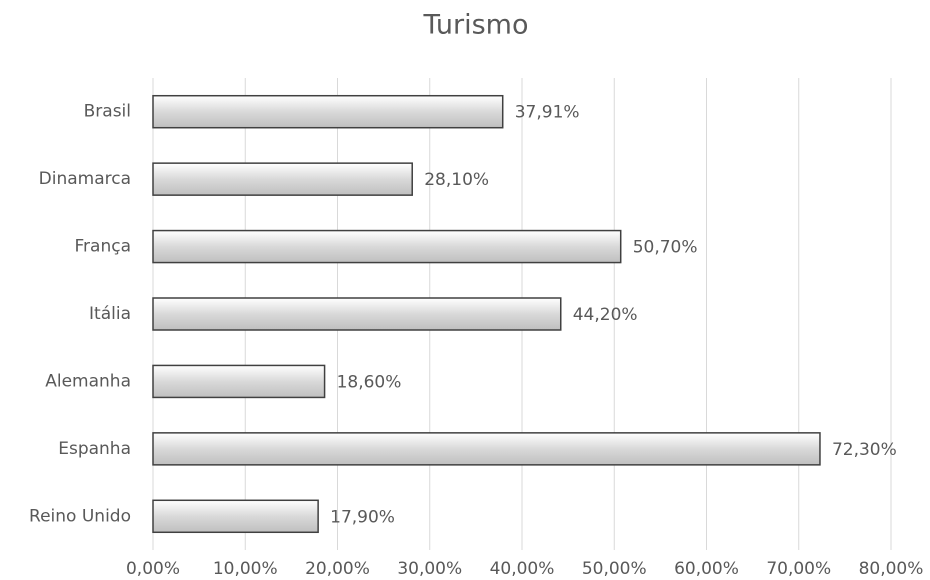 This screenshot has height=580, width=930. Describe the element at coordinates (153, 569) in the screenshot. I see `x-tick-label: 0,00%` at that location.